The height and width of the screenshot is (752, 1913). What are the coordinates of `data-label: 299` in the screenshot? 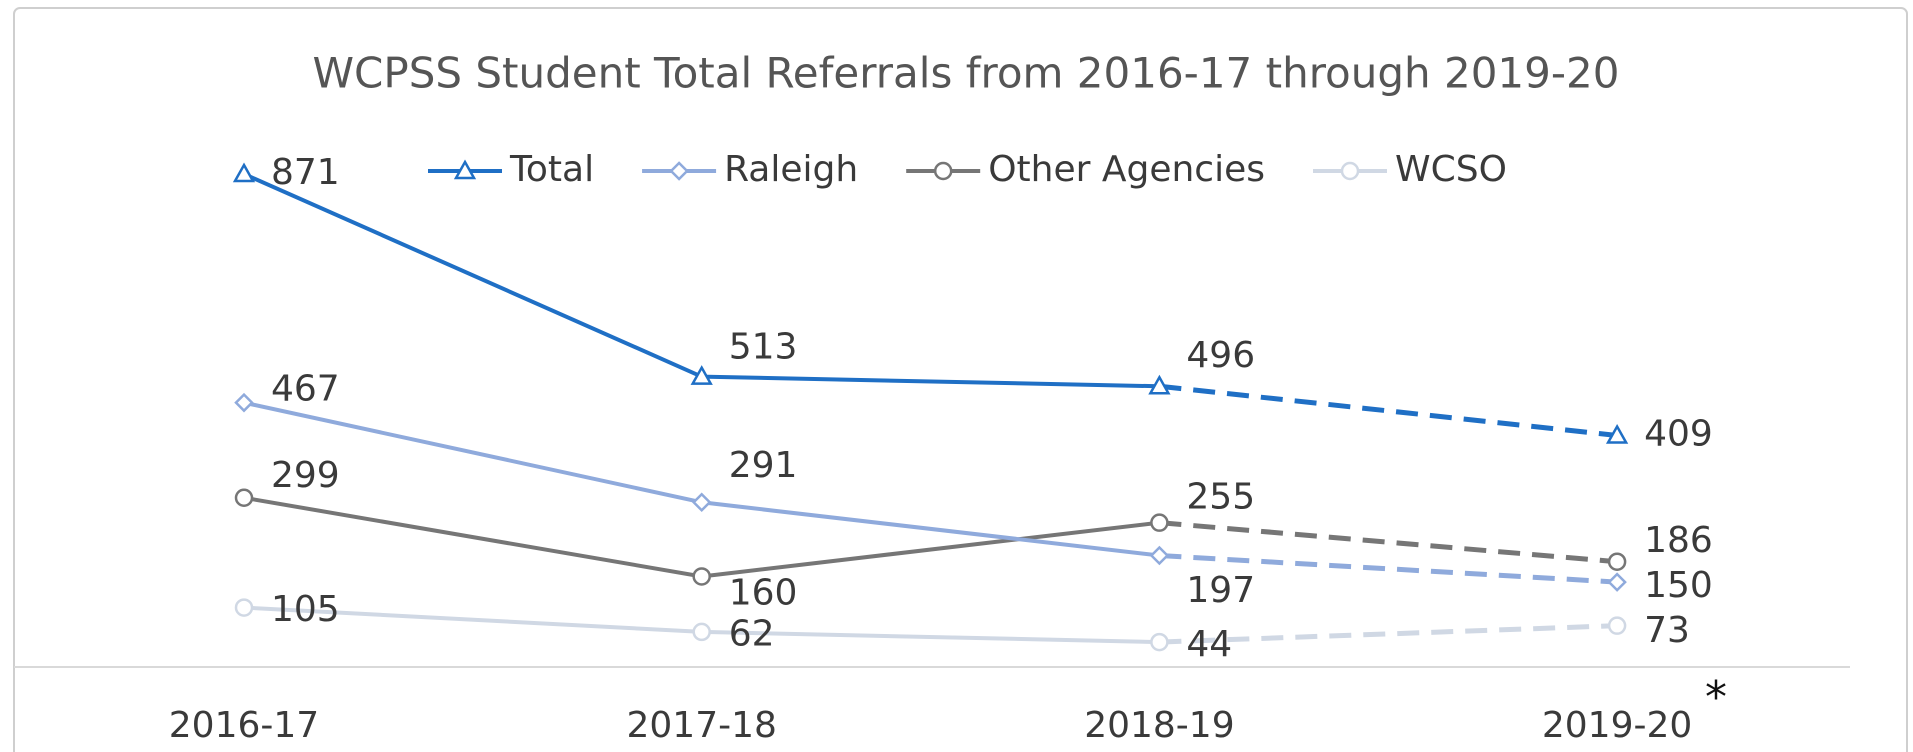 It's located at (305, 475).